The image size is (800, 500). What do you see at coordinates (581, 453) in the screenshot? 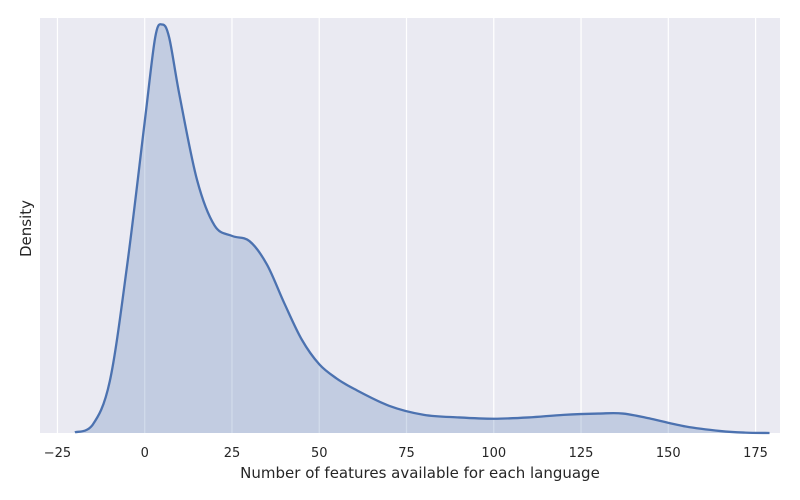
I see `x-tick-label: 125` at bounding box center [581, 453].